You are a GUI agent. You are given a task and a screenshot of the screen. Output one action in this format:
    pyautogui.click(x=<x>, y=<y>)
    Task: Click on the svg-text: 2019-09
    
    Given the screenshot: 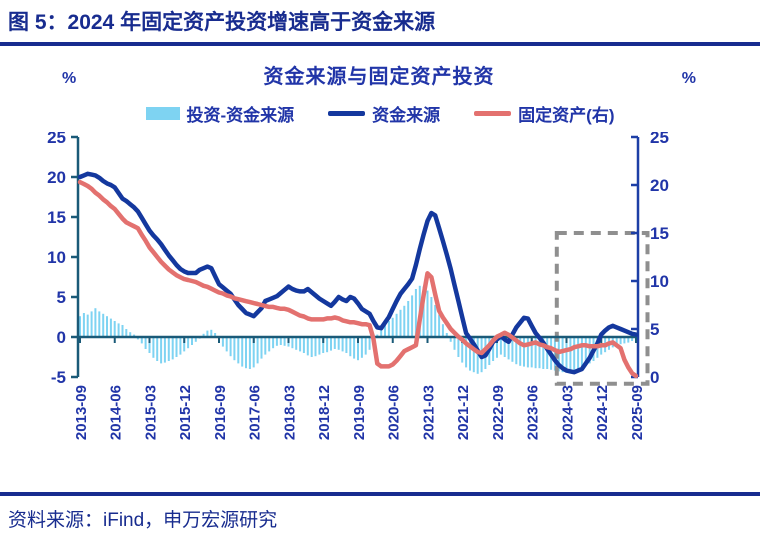 What is the action you would take?
    pyautogui.click(x=359, y=412)
    